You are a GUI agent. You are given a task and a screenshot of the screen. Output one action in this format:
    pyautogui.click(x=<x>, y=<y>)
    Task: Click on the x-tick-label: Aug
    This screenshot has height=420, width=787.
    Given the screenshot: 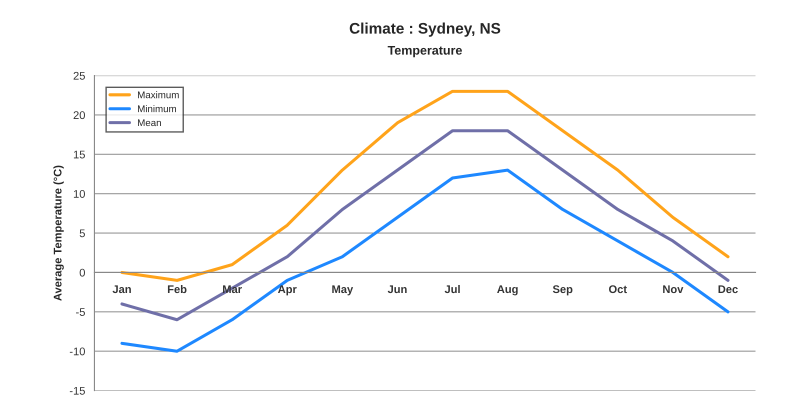 What is the action you would take?
    pyautogui.click(x=507, y=290)
    